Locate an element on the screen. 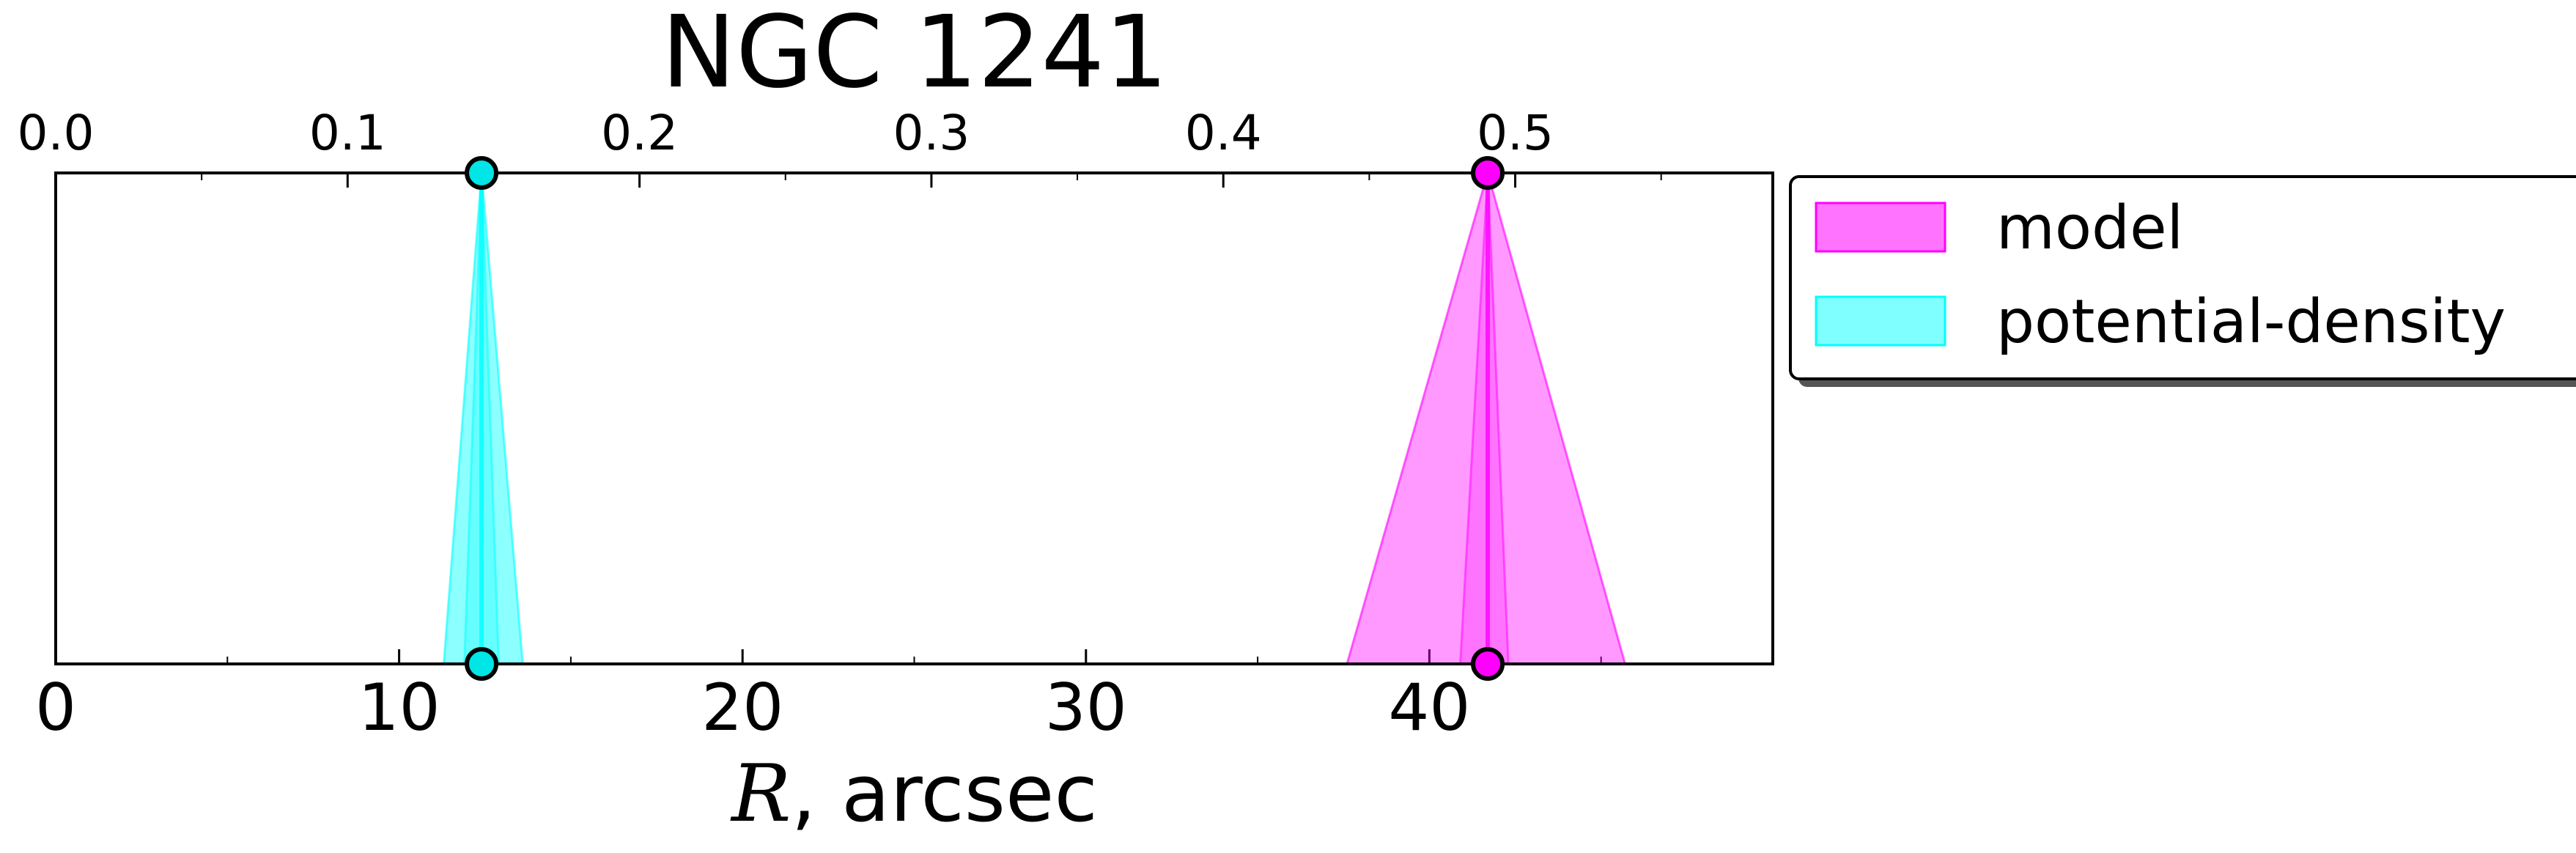 This screenshot has height=853, width=2576. top-tick-label: 0.3 is located at coordinates (931, 133).